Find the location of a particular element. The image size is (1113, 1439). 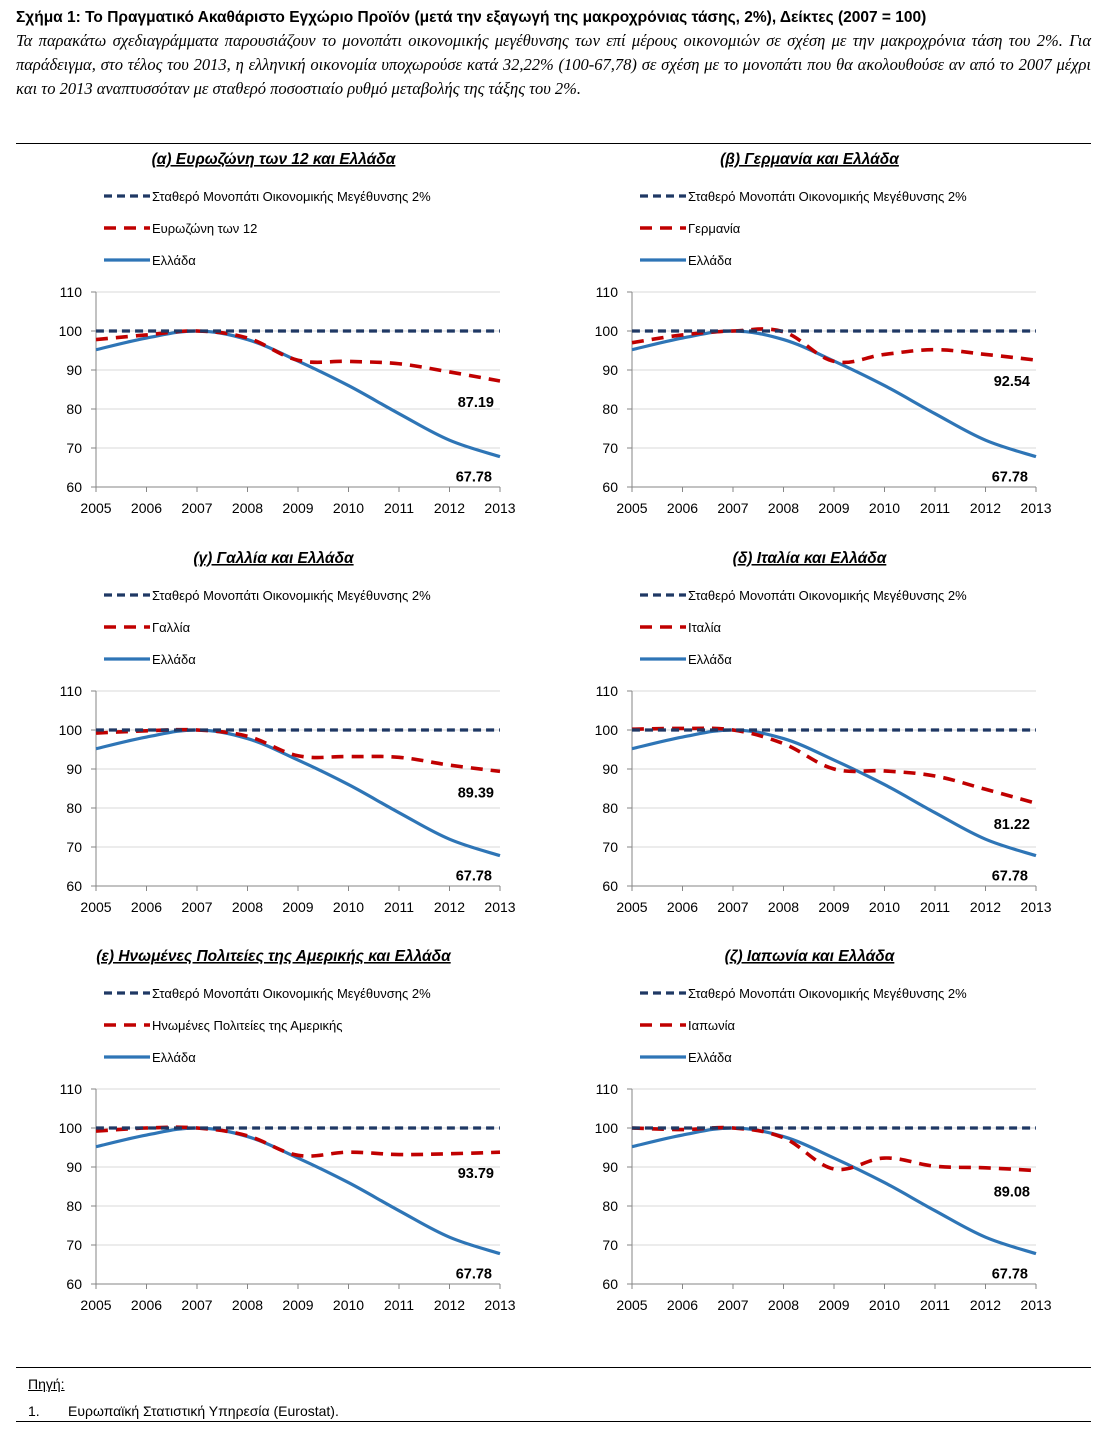

x-tick-label: 2012 is located at coordinates (985, 1305).